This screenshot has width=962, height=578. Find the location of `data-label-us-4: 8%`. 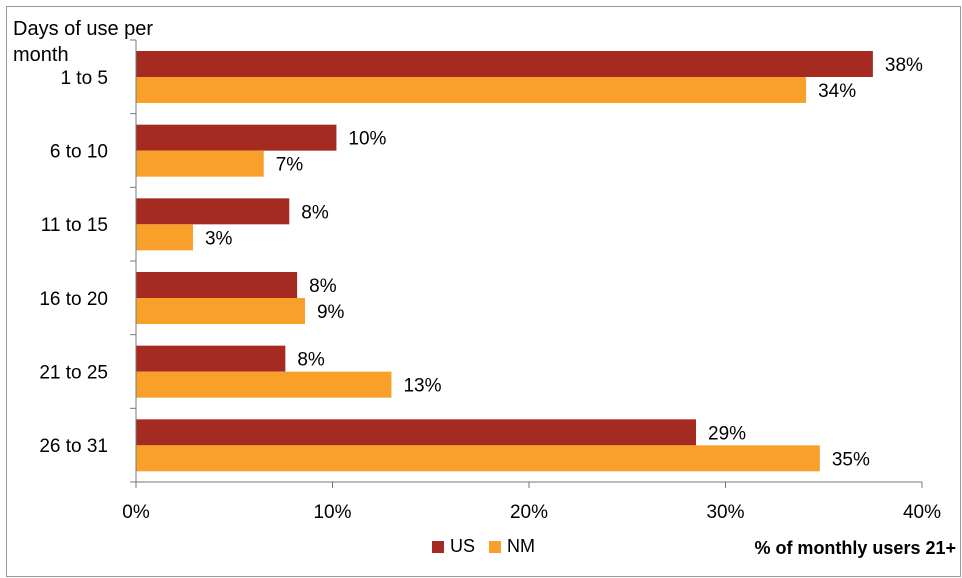

data-label-us-4: 8% is located at coordinates (311, 360).